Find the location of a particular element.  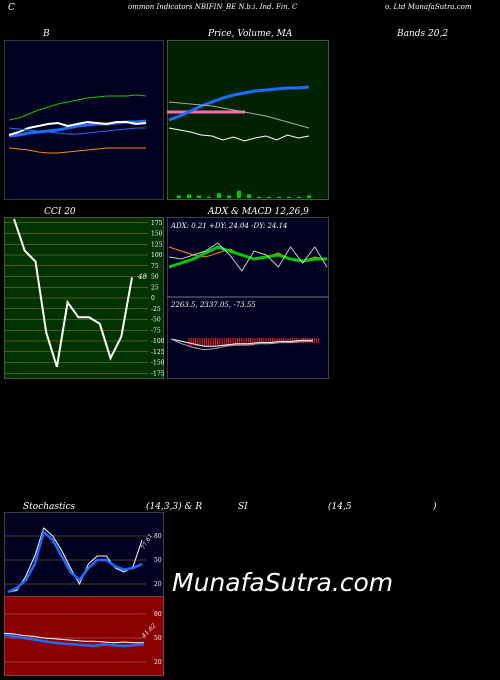

title-bollinger: B is located at coordinates (46, 34).